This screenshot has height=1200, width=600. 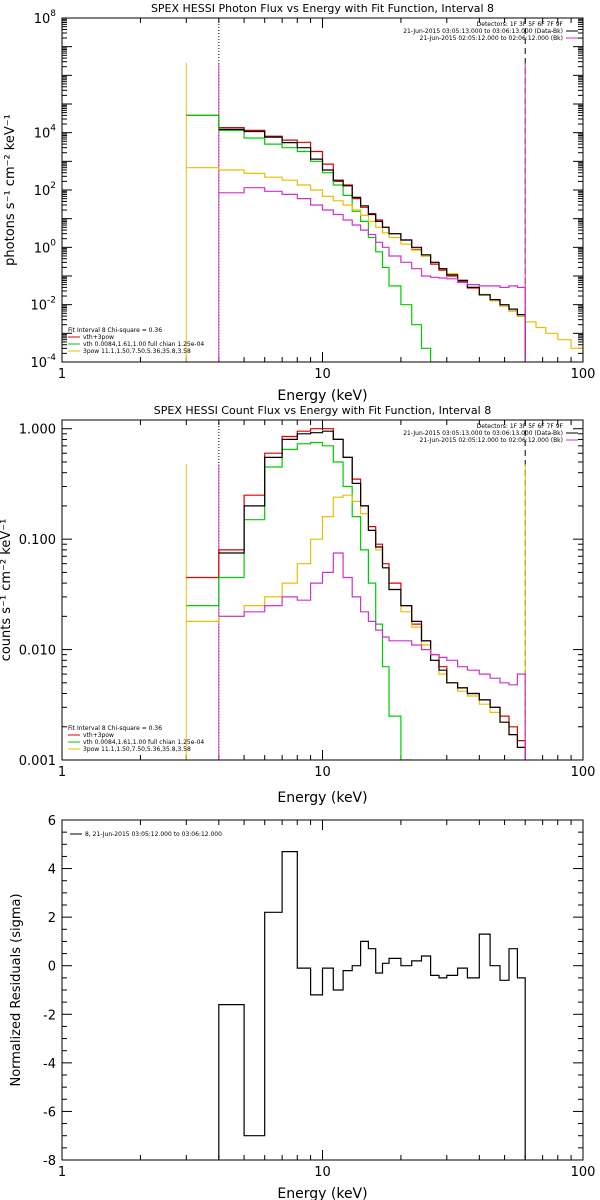 I want to click on y-tick-label: -4, so click(x=49, y=1064).